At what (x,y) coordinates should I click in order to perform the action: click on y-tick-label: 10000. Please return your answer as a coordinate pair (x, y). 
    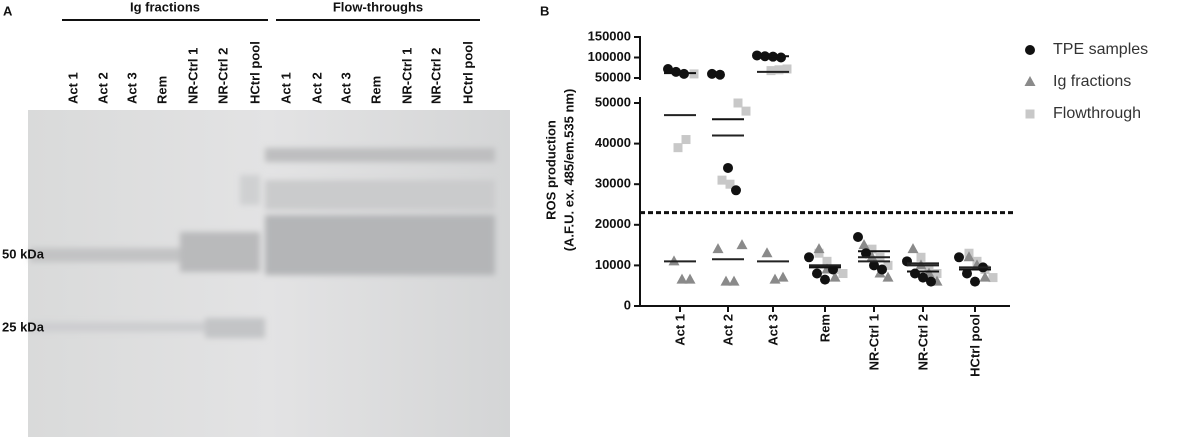
    Looking at the image, I should click on (613, 264).